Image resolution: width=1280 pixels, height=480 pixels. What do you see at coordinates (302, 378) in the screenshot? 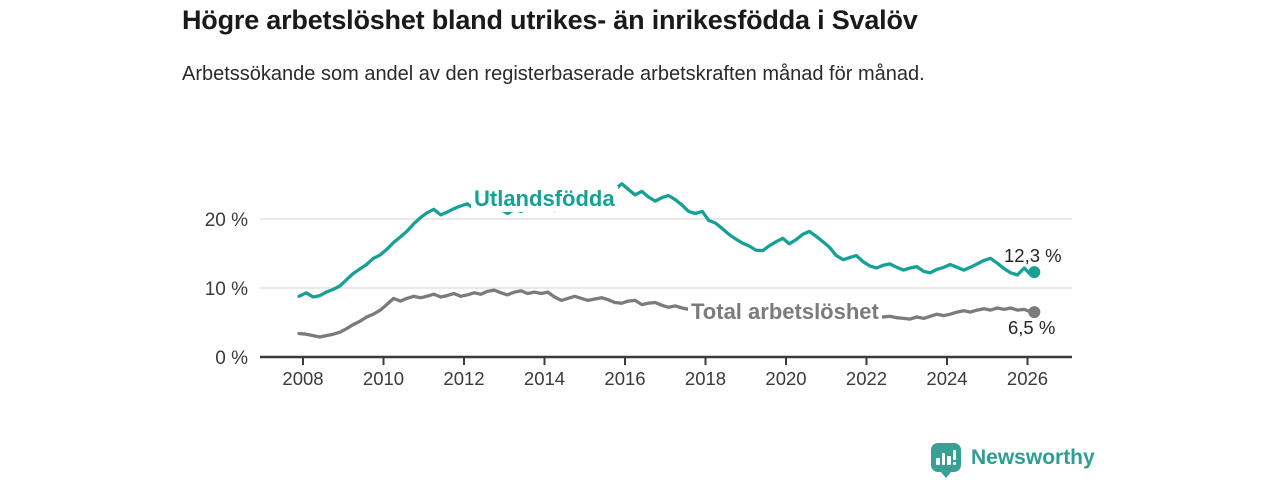
I see `x-axis-tick-label: 2008` at bounding box center [302, 378].